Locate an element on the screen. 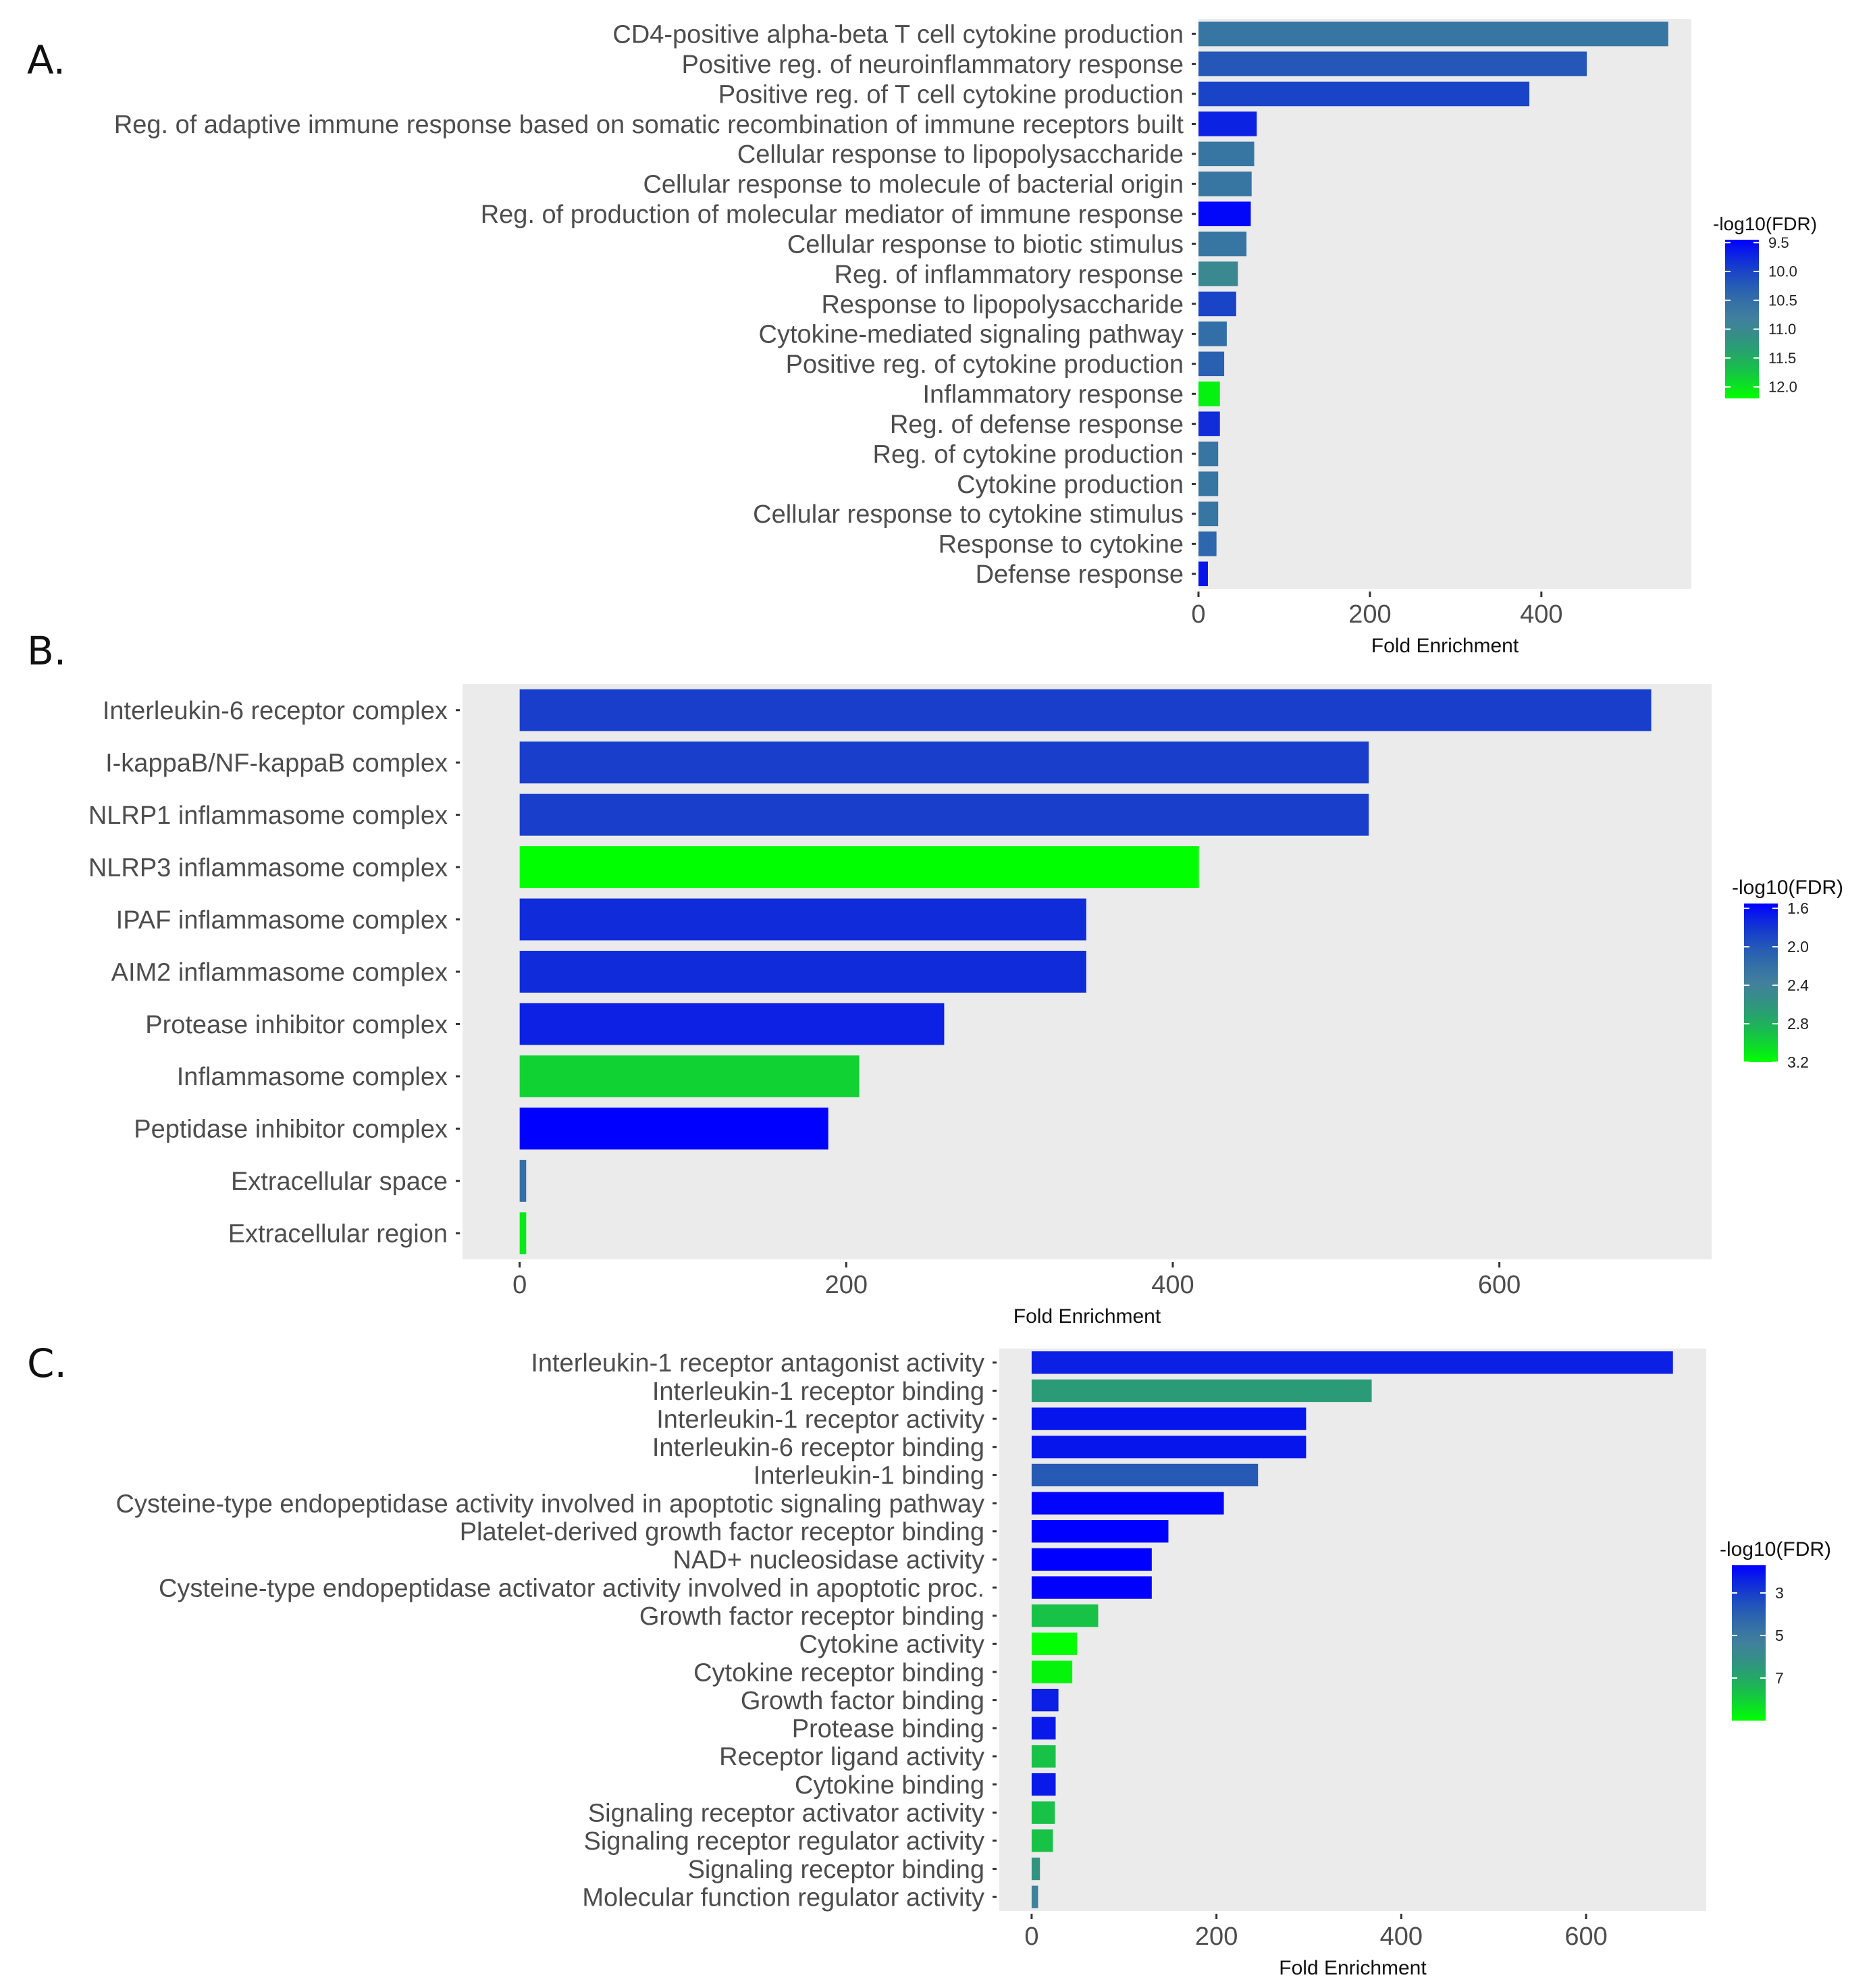 This screenshot has height=1988, width=1873. panel-label-b: B. is located at coordinates (47, 651).